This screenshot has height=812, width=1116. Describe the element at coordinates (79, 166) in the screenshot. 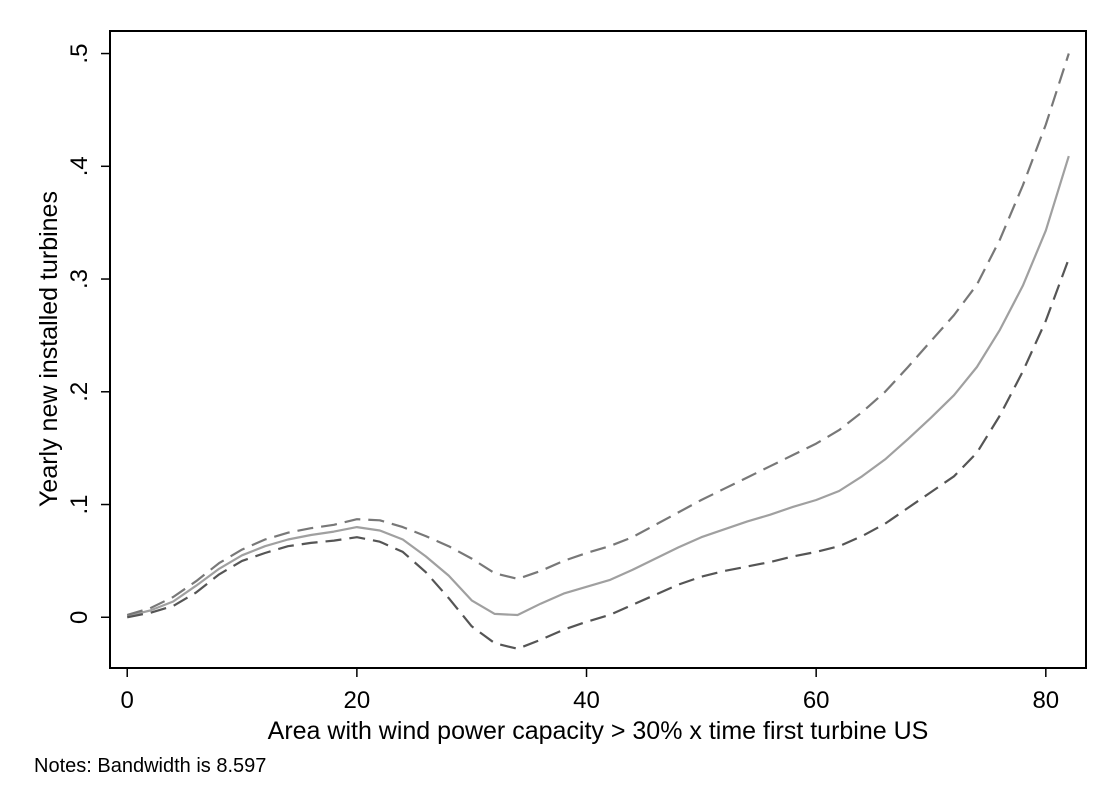

I see `y-tick-label: .4` at that location.